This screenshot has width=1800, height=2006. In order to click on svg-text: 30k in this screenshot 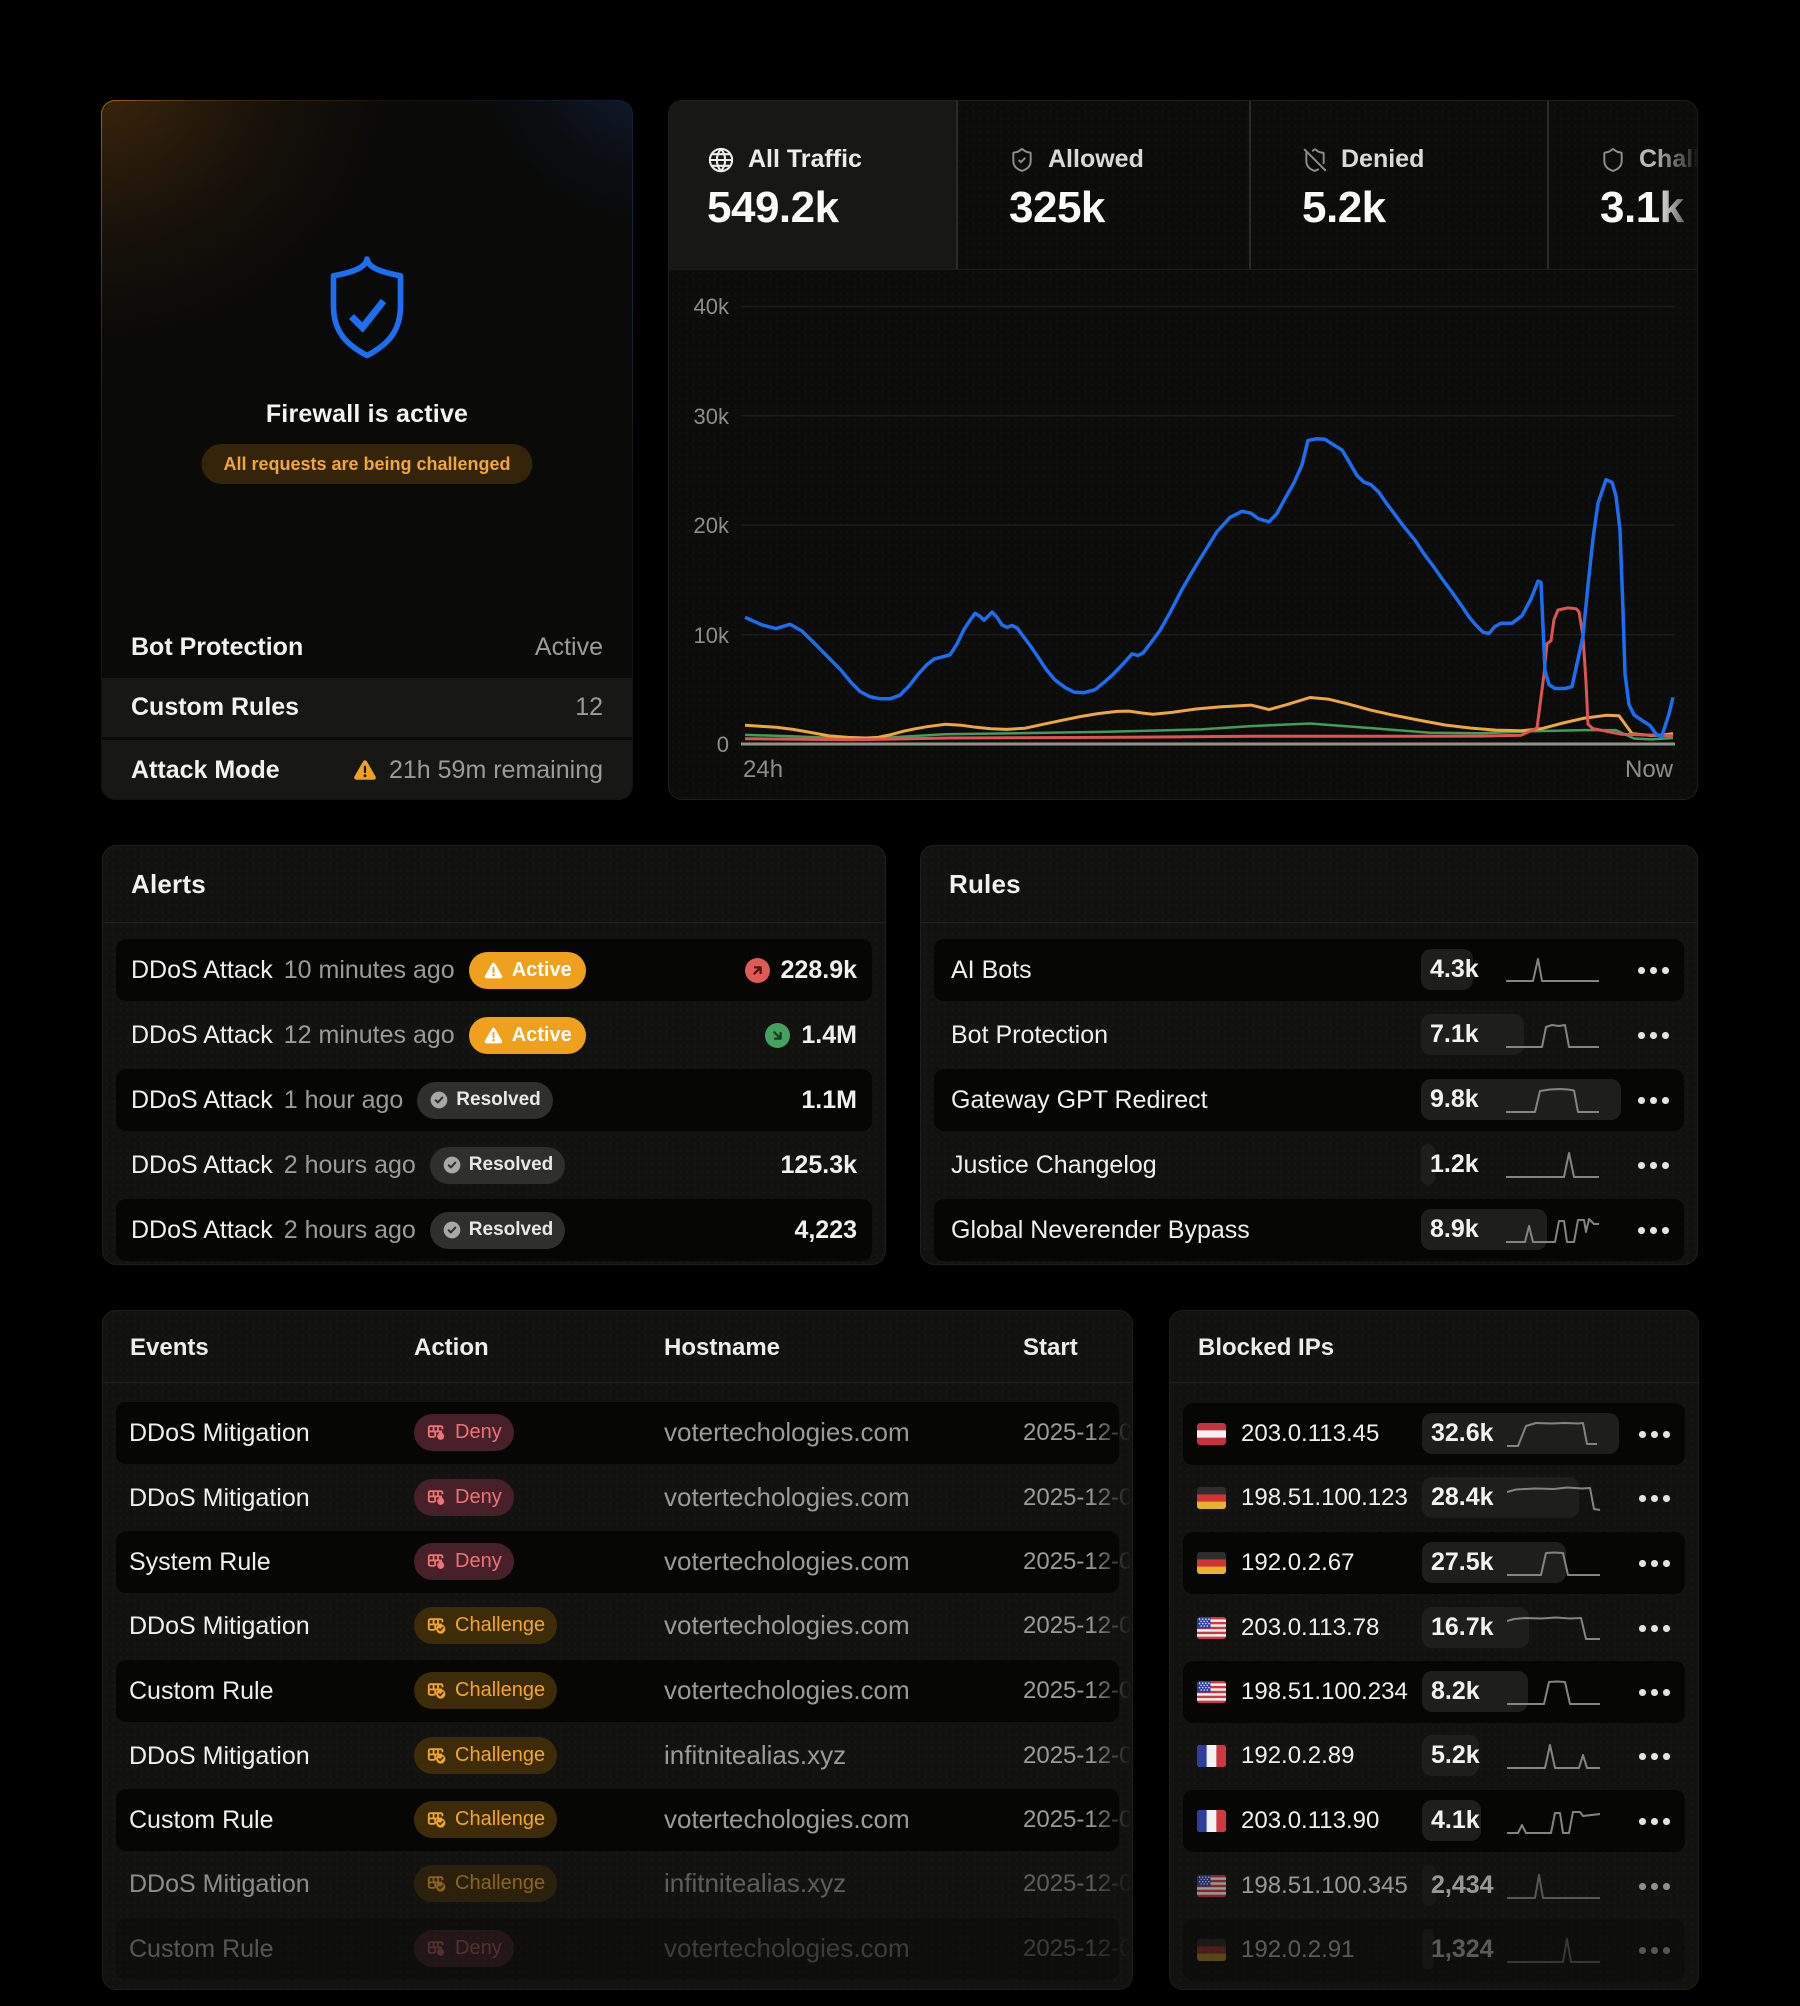, I will do `click(712, 416)`.